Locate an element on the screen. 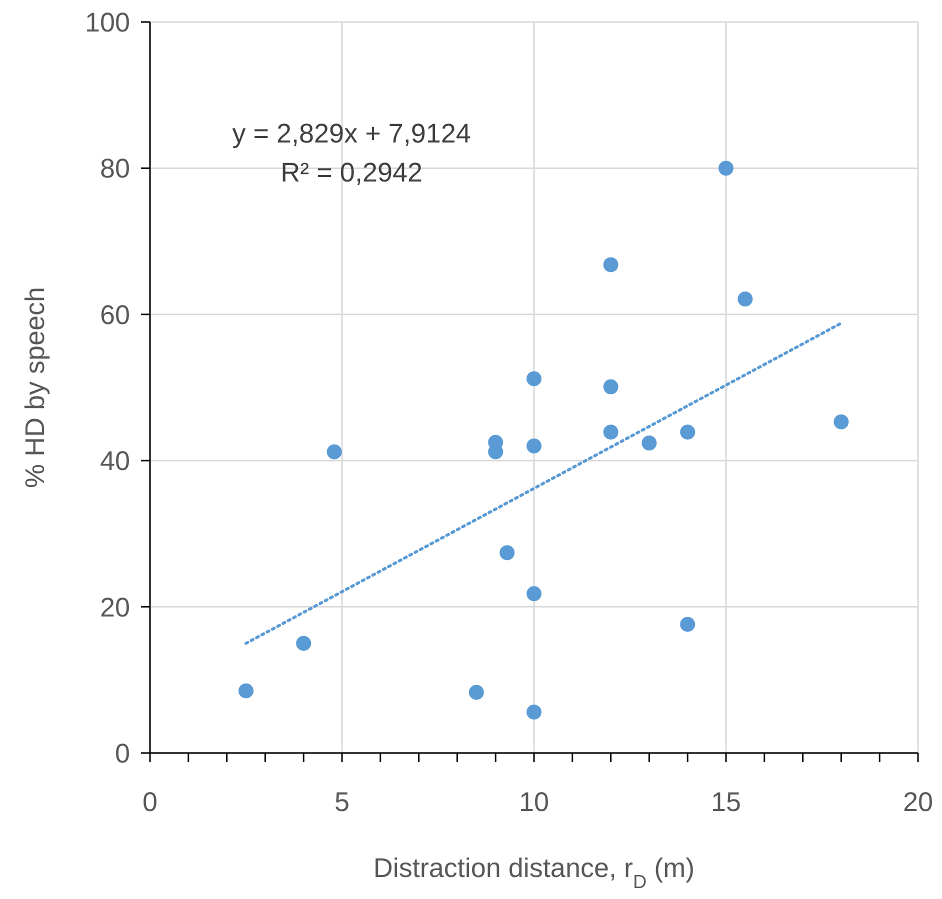  annotation: R² = 0,2942 is located at coordinates (351, 173).